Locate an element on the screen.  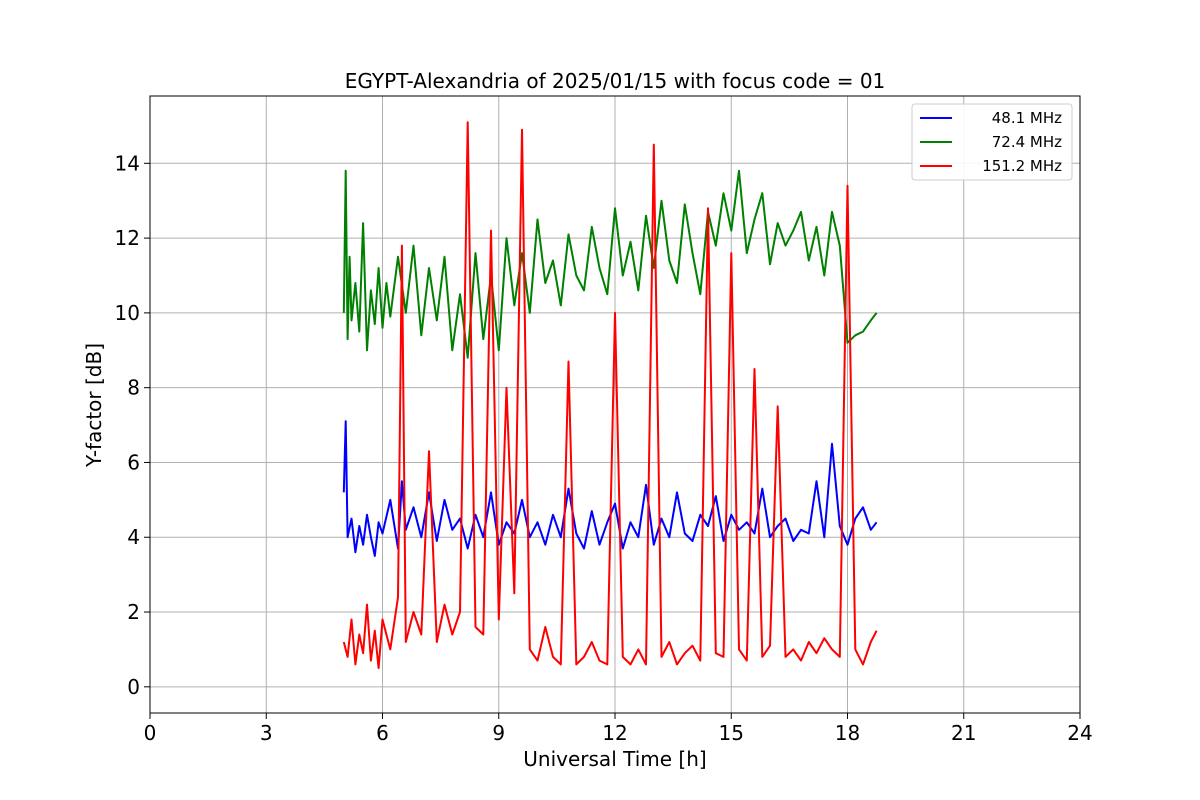
y-tick-label: 12 is located at coordinates (127, 238).